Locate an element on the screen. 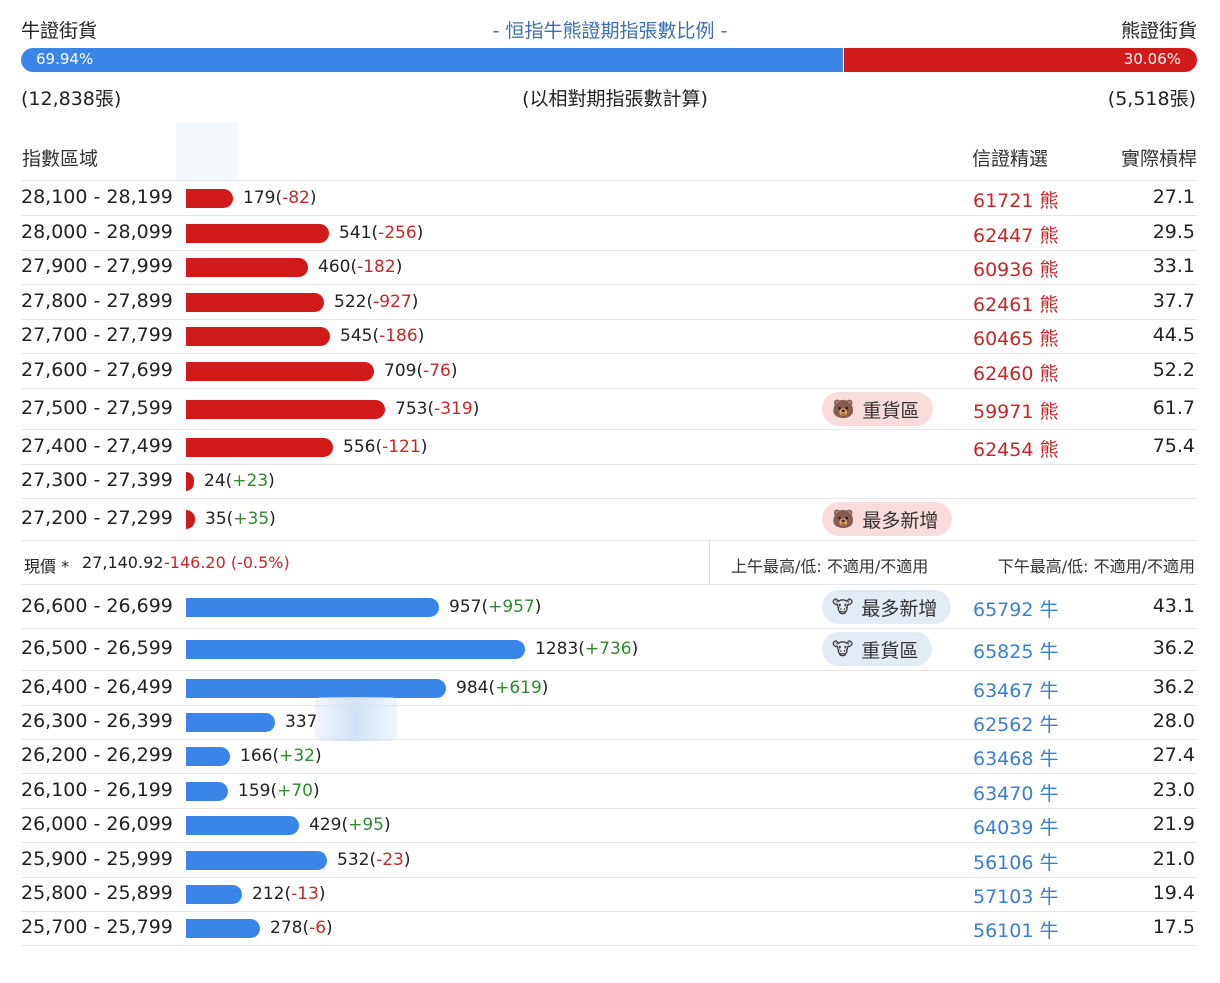 The image size is (1220, 983). bar-change: -182 is located at coordinates (376, 267).